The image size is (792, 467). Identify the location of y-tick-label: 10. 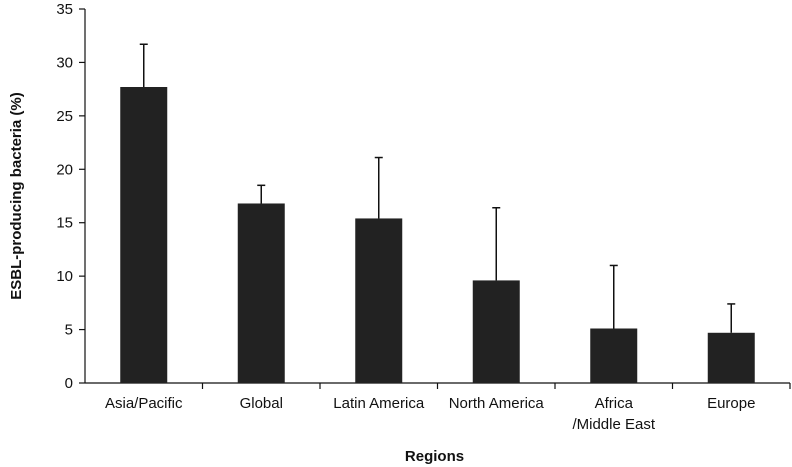
(64, 276).